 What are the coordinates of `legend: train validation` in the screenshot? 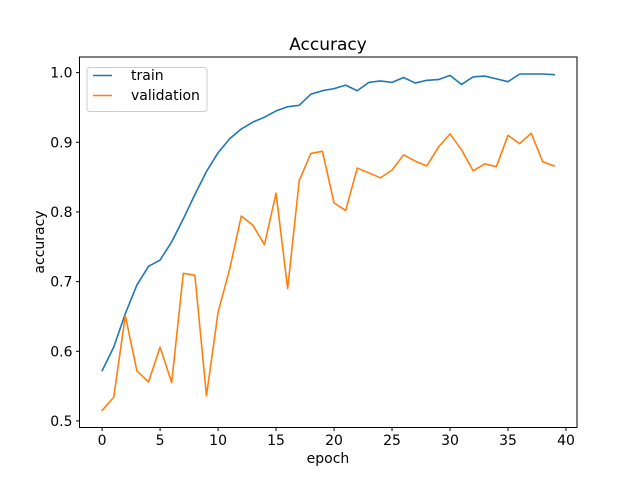 It's located at (147, 89).